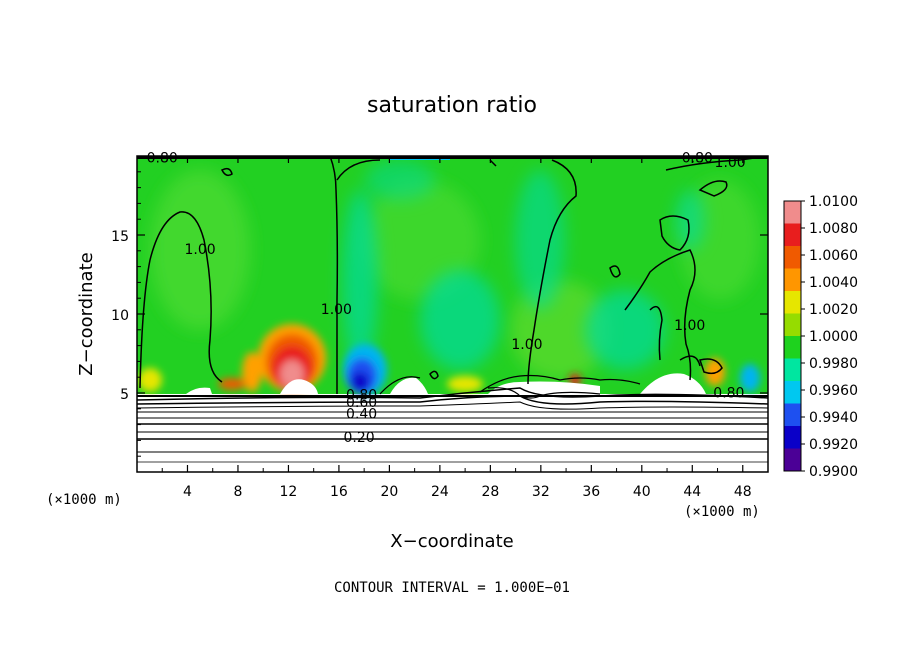 This screenshot has height=654, width=904. What do you see at coordinates (359, 438) in the screenshot?
I see `contour-label: 0.20` at bounding box center [359, 438].